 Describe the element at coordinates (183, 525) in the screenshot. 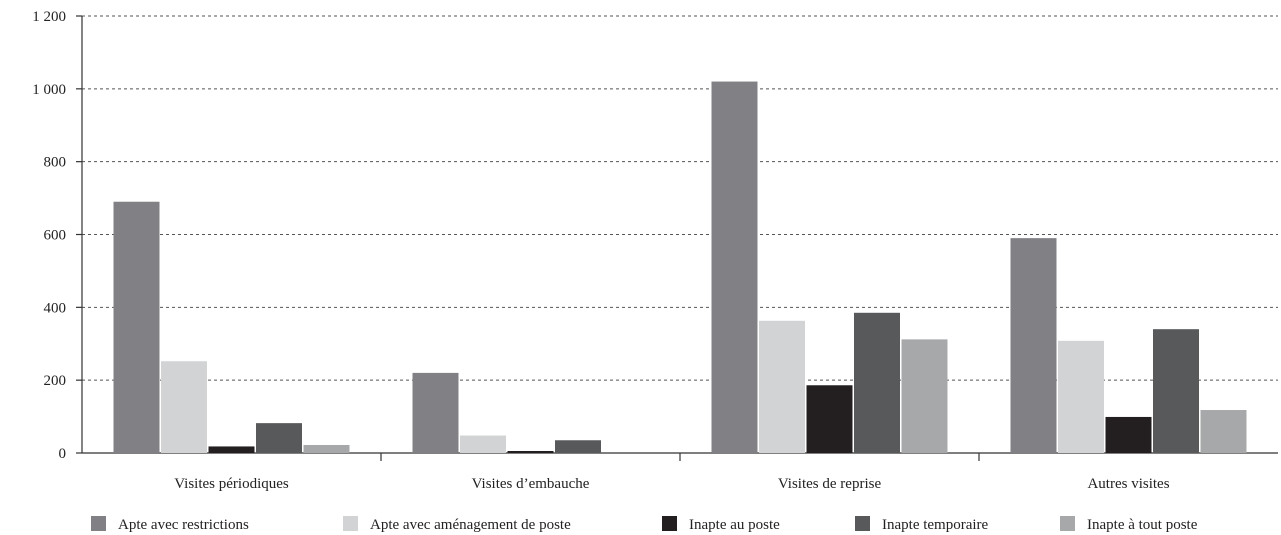

I see `legend-label: Apte avec restrictions` at that location.